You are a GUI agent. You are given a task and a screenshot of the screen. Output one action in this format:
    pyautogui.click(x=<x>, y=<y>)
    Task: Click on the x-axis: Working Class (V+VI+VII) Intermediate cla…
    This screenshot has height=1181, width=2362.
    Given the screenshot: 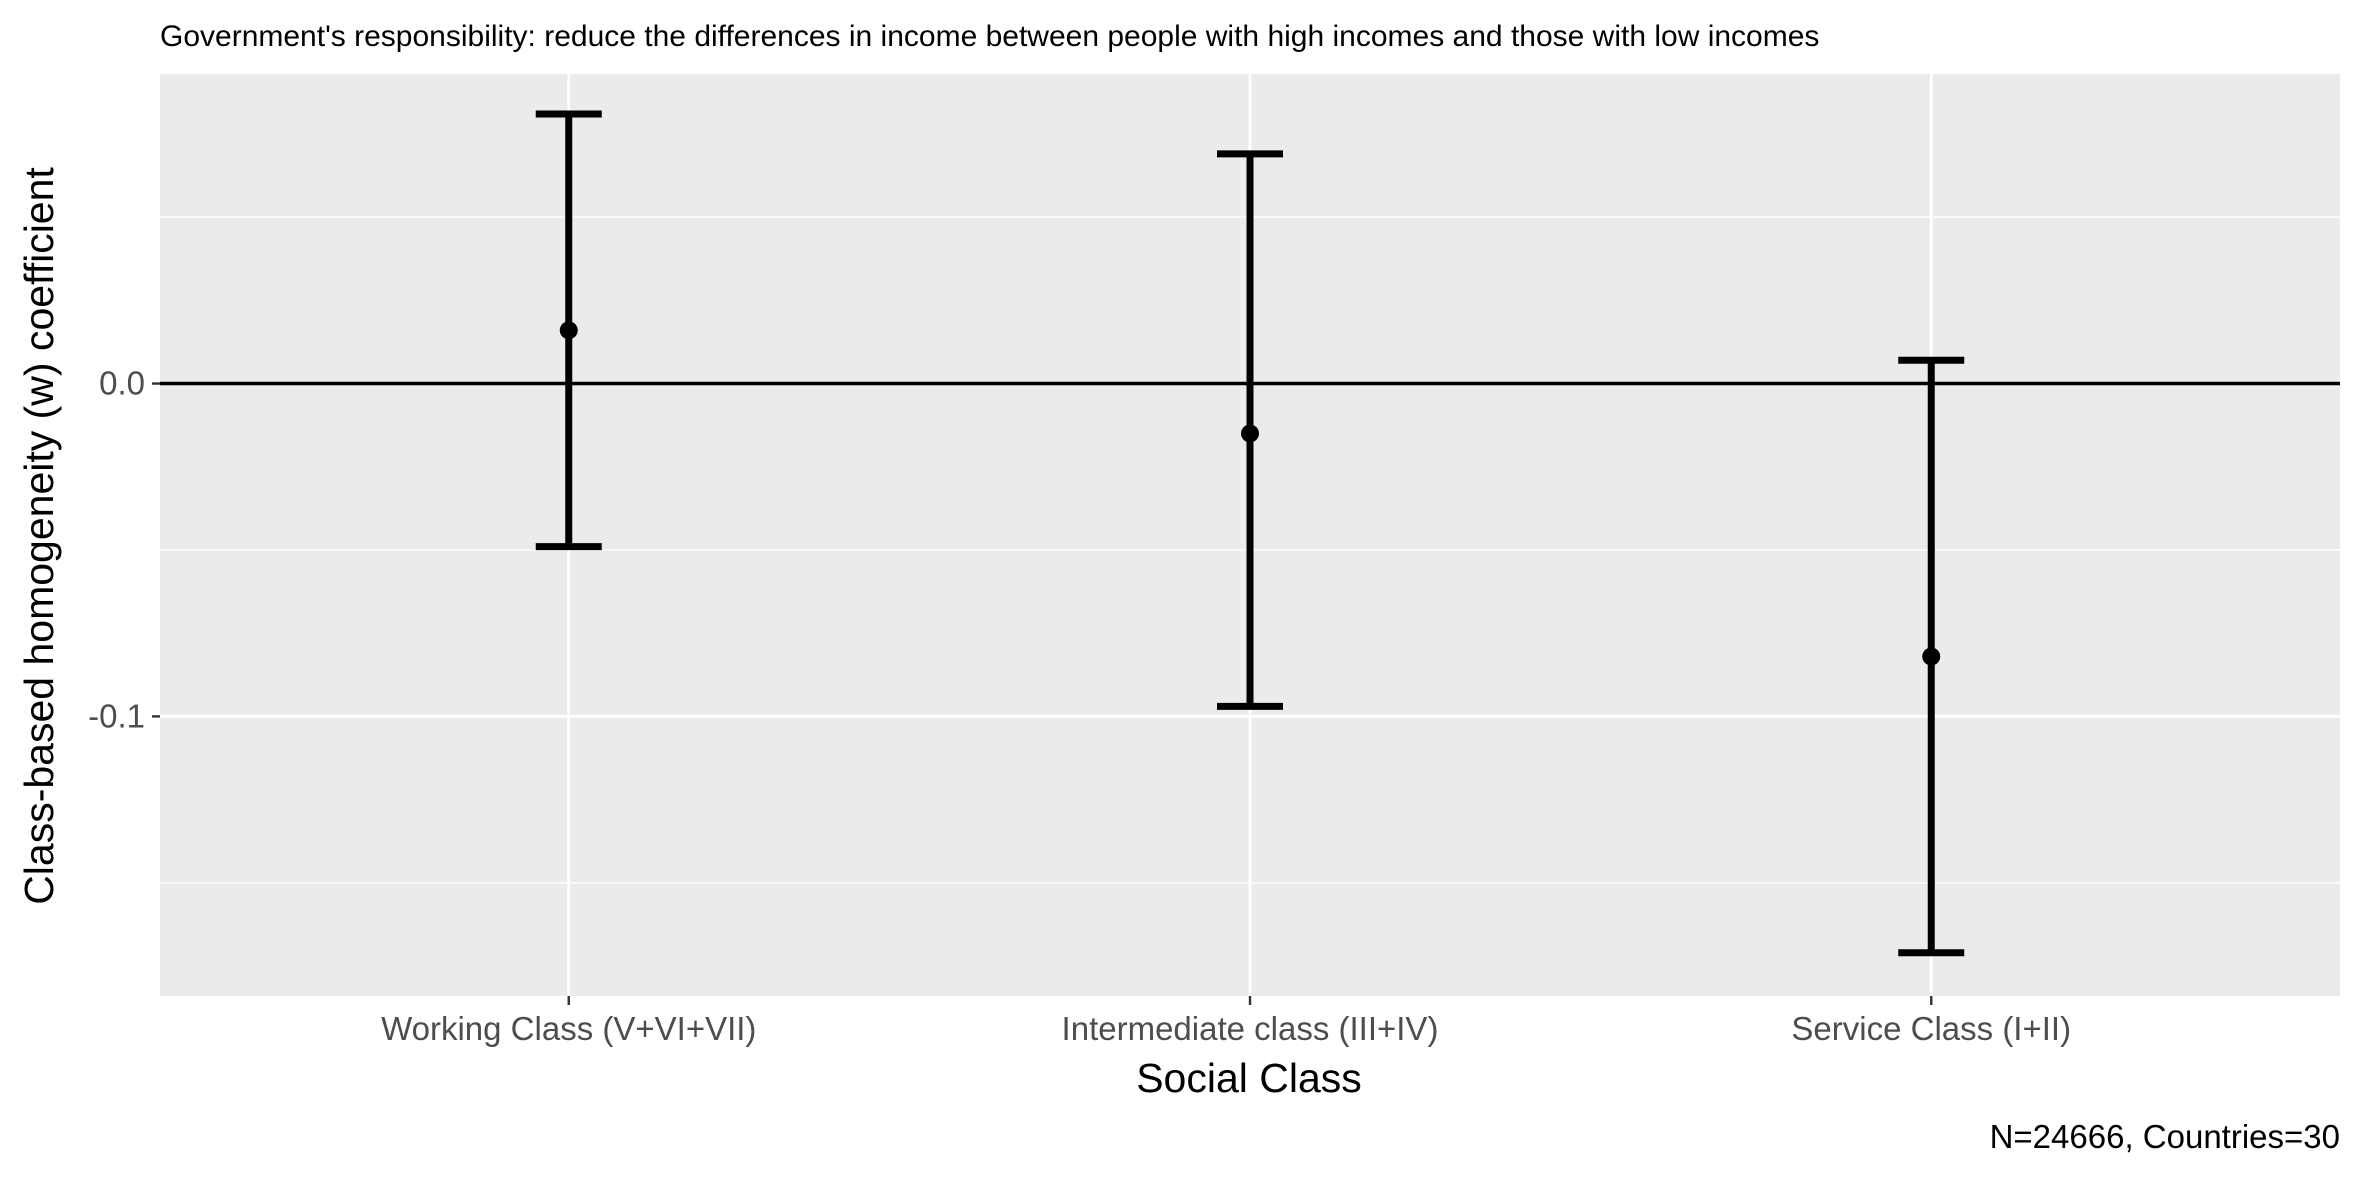 What is the action you would take?
    pyautogui.click(x=1226, y=1021)
    